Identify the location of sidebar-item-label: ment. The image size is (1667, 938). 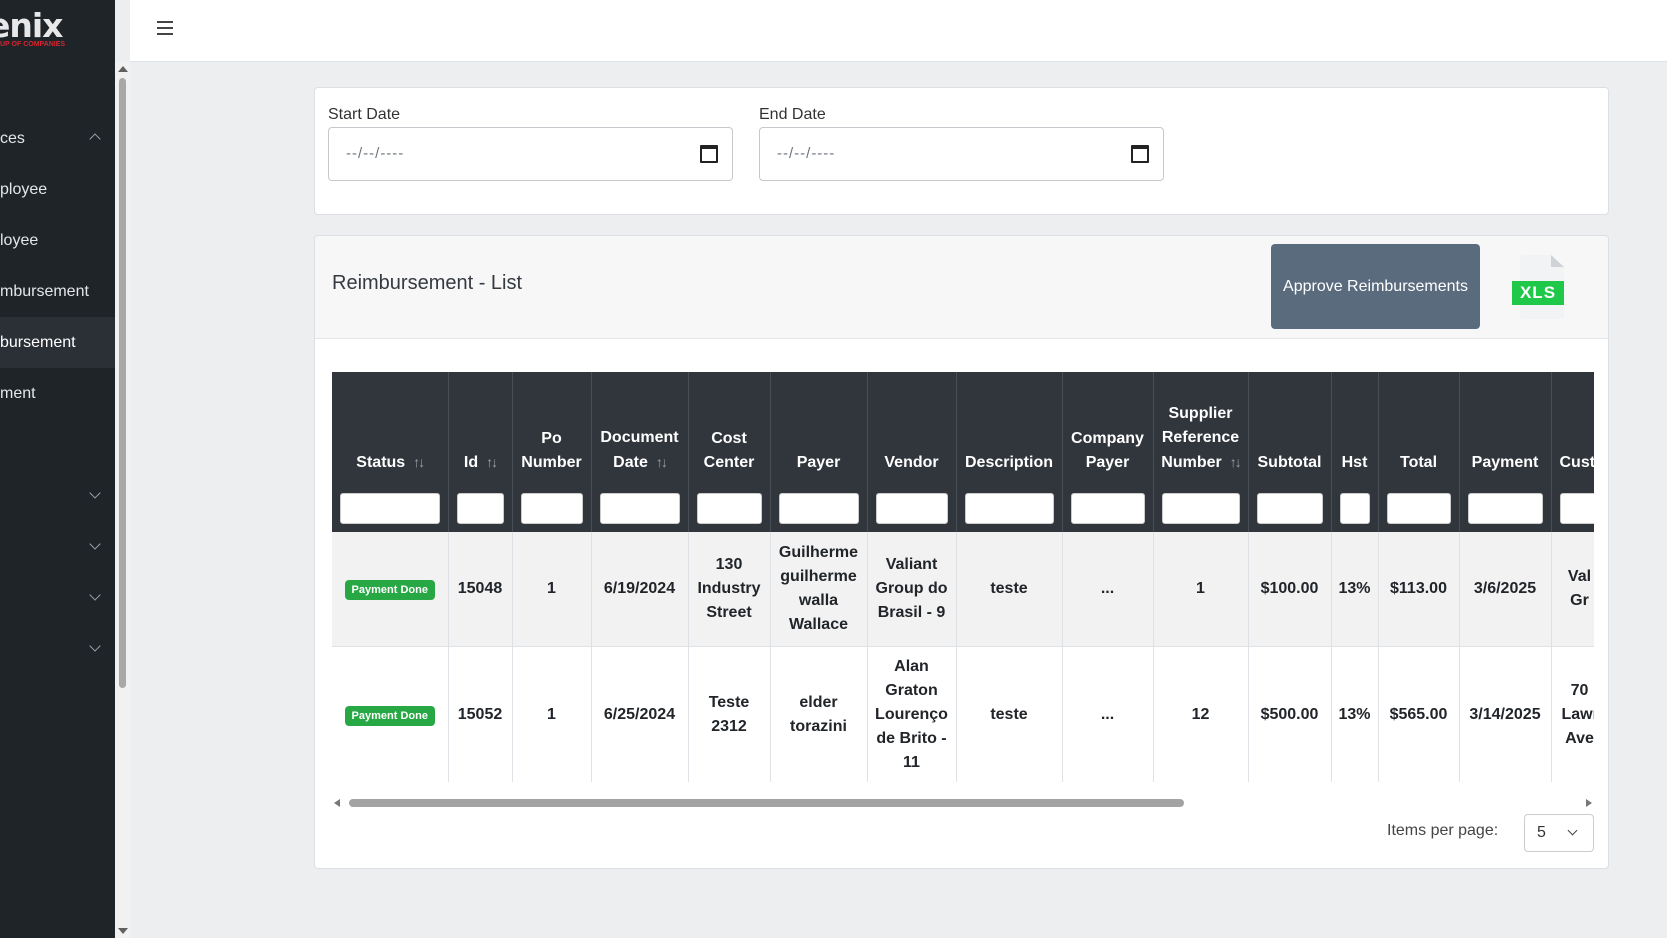
(18, 393).